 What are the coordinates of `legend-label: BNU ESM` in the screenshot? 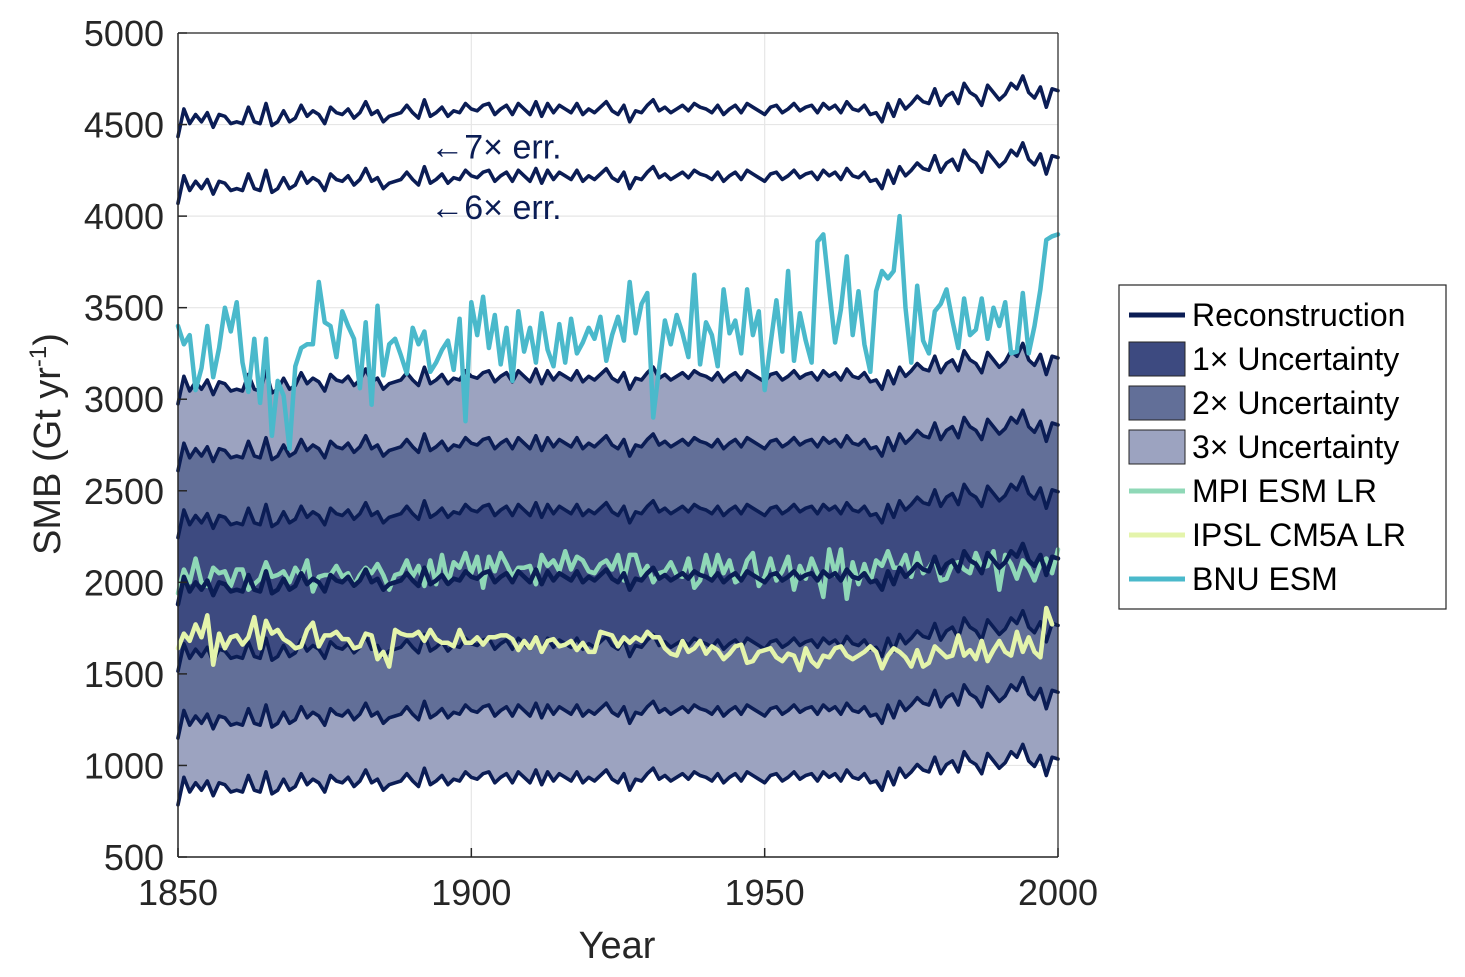 It's located at (1265, 579).